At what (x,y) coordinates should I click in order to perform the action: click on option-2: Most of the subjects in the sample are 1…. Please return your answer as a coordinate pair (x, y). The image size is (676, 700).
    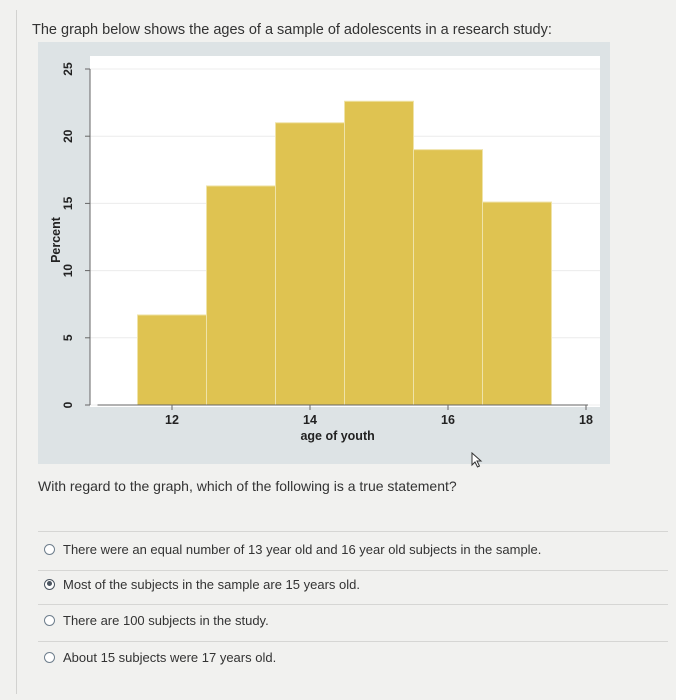
    Looking at the image, I should click on (202, 584).